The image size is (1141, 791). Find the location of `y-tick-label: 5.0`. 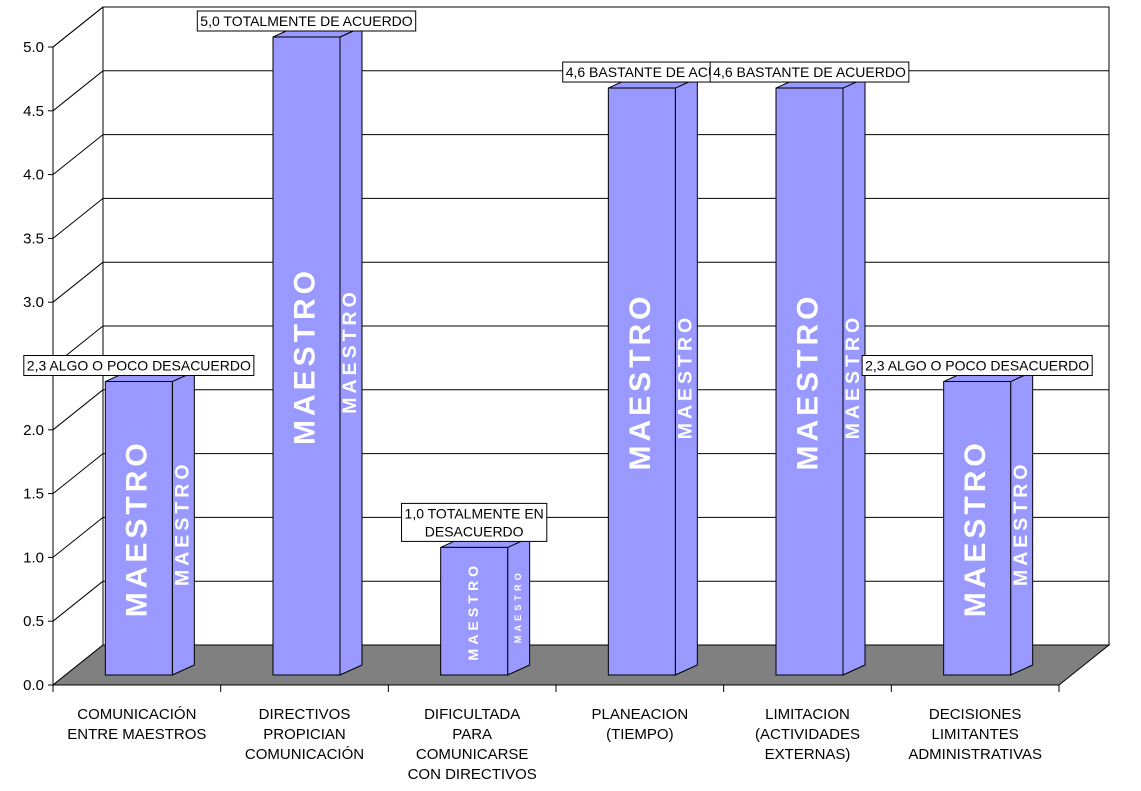

y-tick-label: 5.0 is located at coordinates (33, 47).